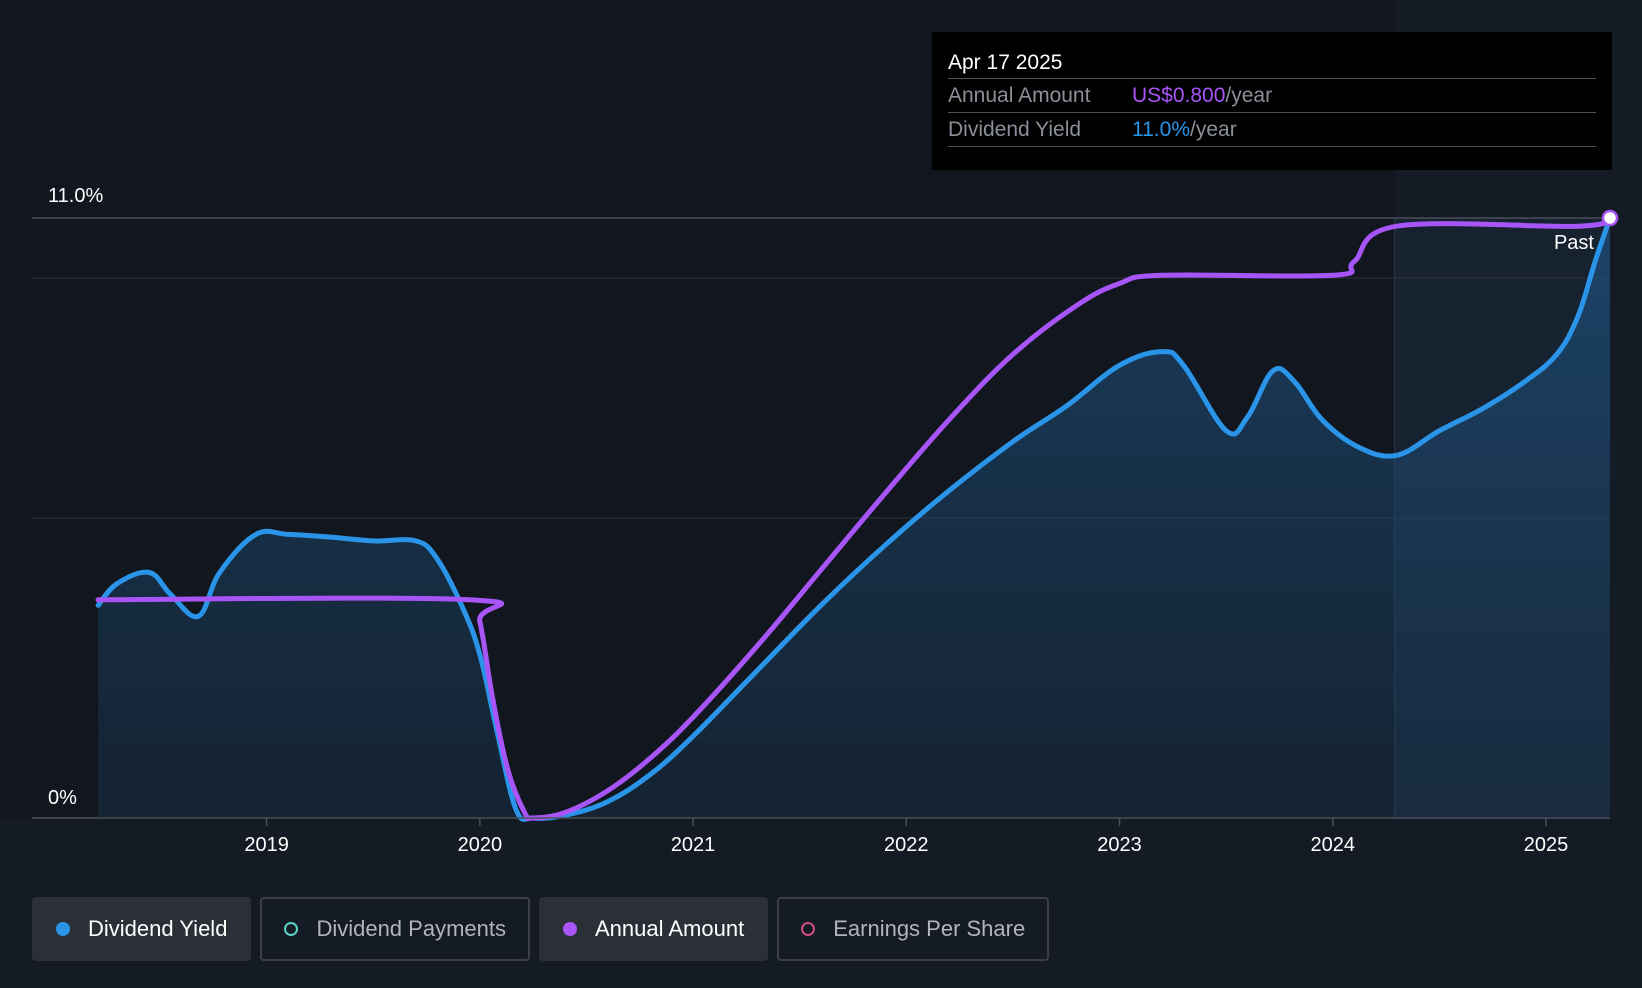 This screenshot has height=988, width=1642. What do you see at coordinates (929, 928) in the screenshot?
I see `legend-label: Earnings Per Share` at bounding box center [929, 928].